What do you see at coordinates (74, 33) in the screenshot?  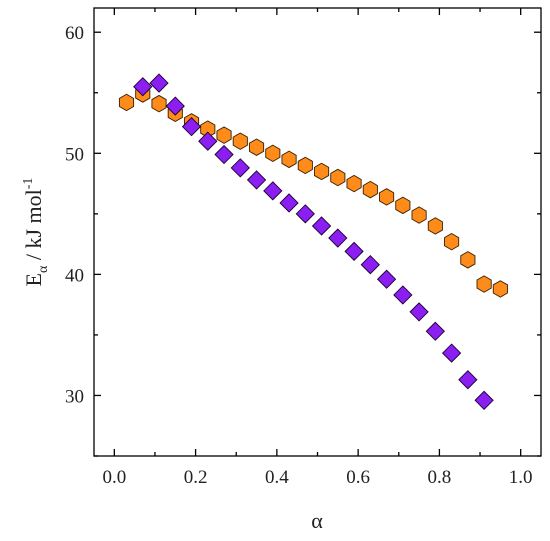 I see `y-tick-label: 60` at bounding box center [74, 33].